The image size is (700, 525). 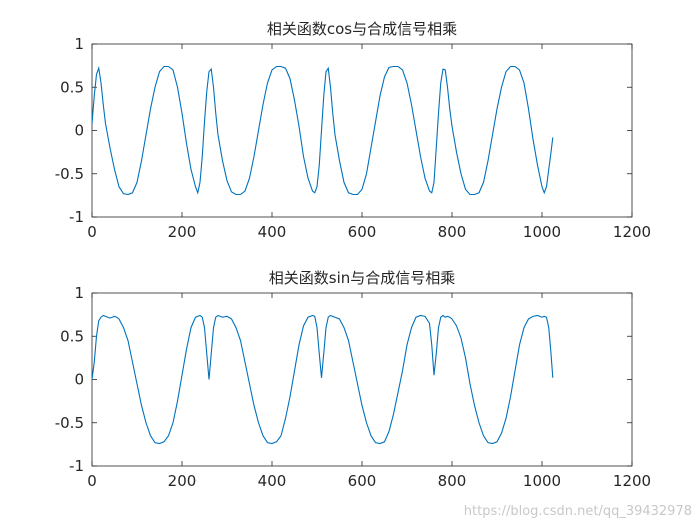 What do you see at coordinates (362, 278) in the screenshot?
I see `chart-title-2: 相关函数sin与合成信号相乘` at bounding box center [362, 278].